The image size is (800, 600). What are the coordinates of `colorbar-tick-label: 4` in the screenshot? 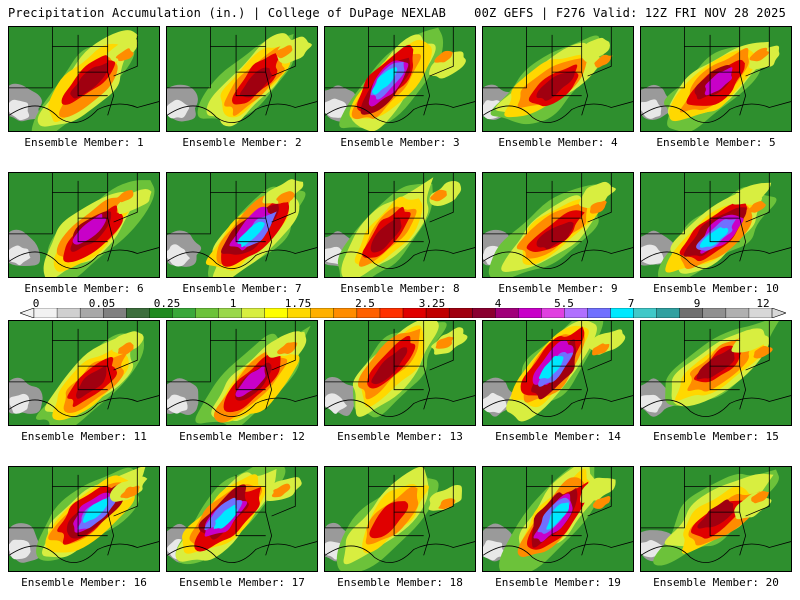 It's located at (498, 303).